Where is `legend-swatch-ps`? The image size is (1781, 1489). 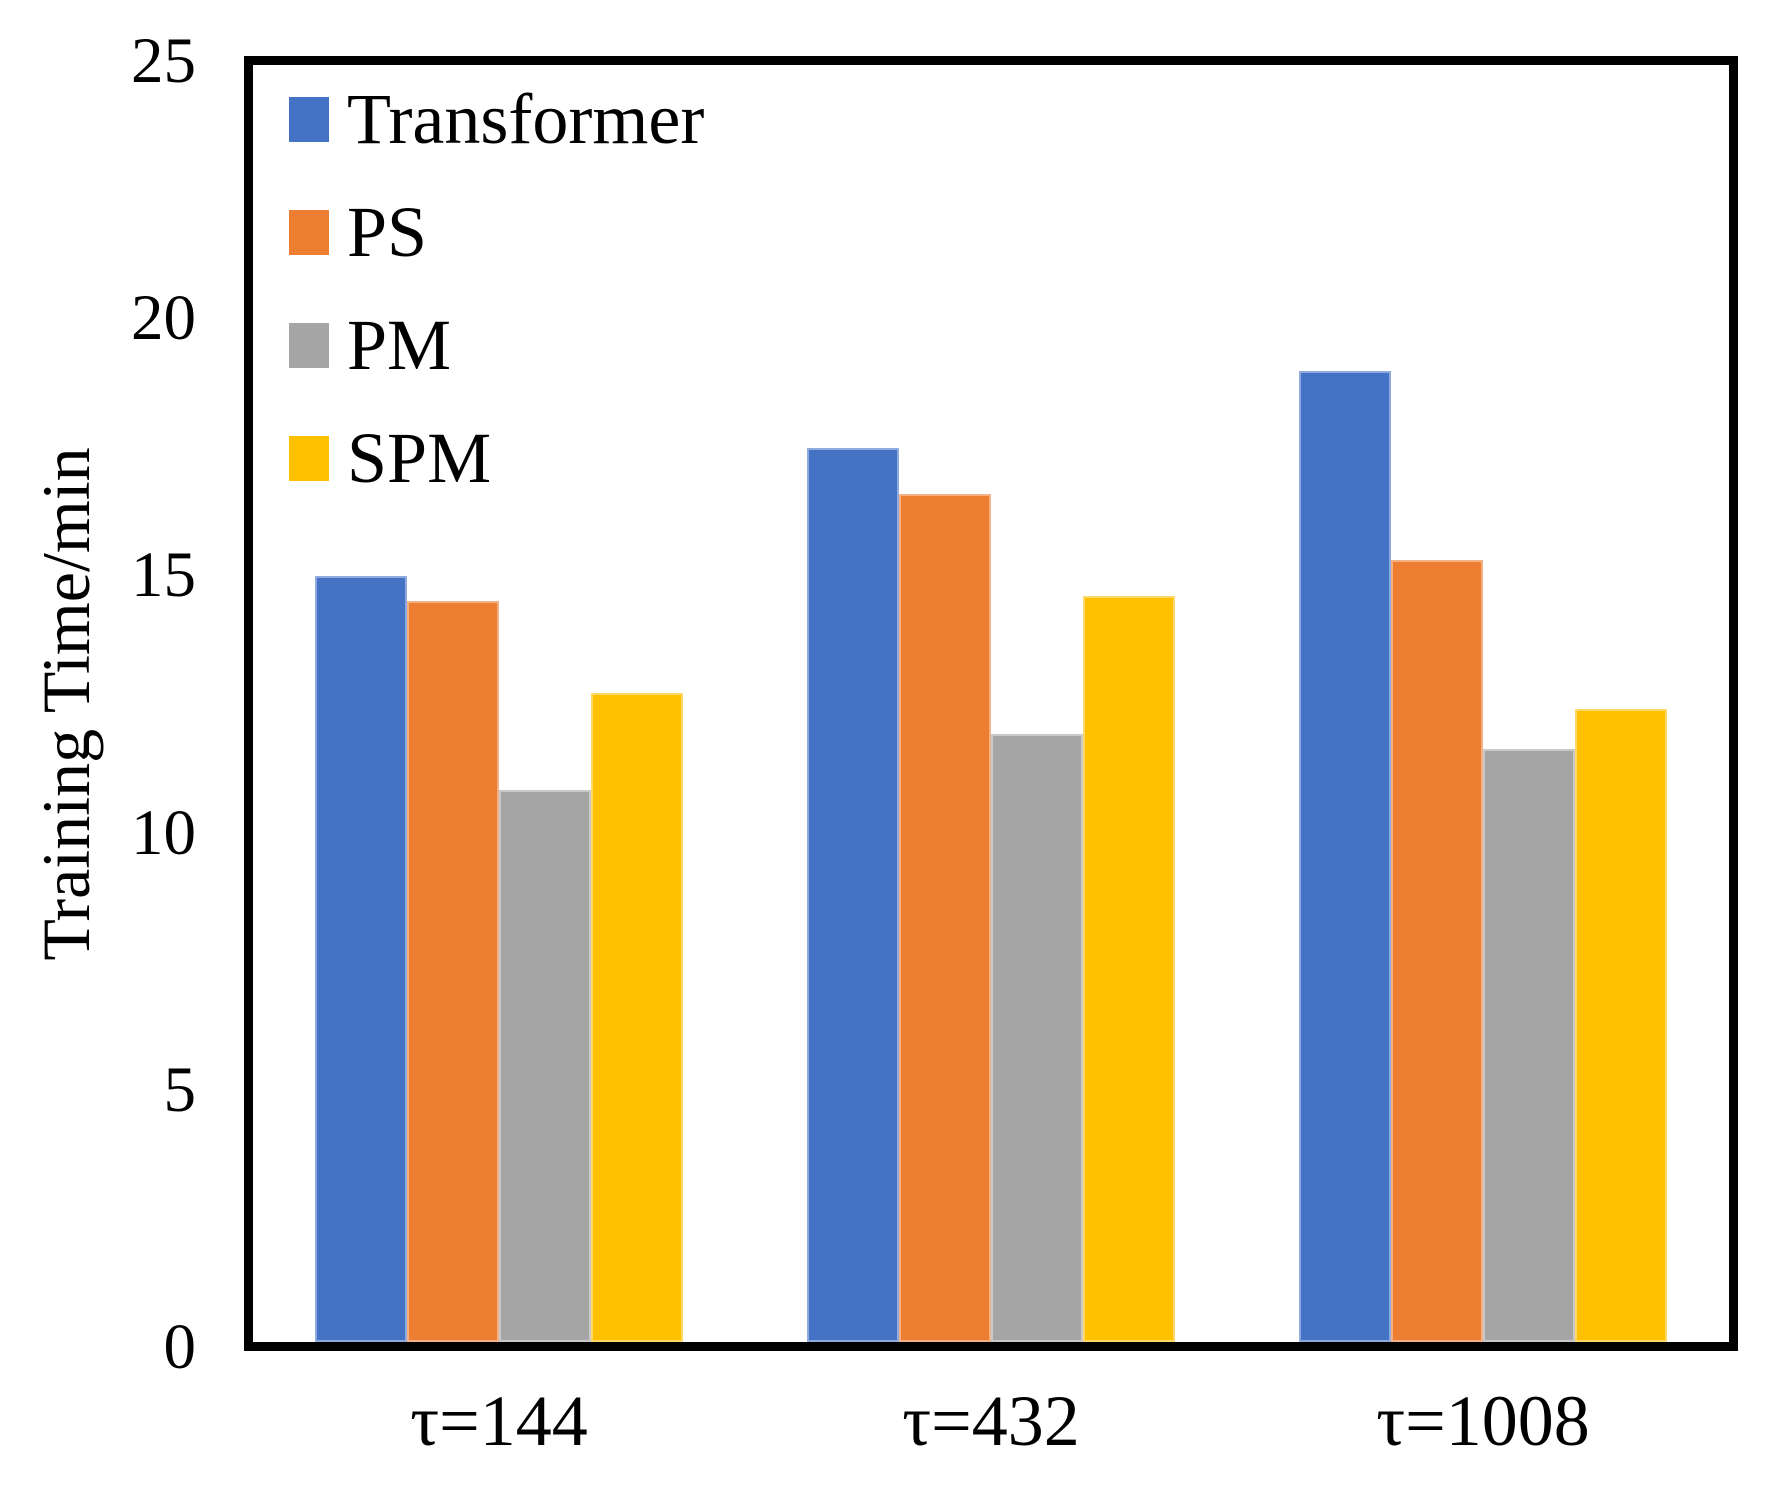 legend-swatch-ps is located at coordinates (309, 232).